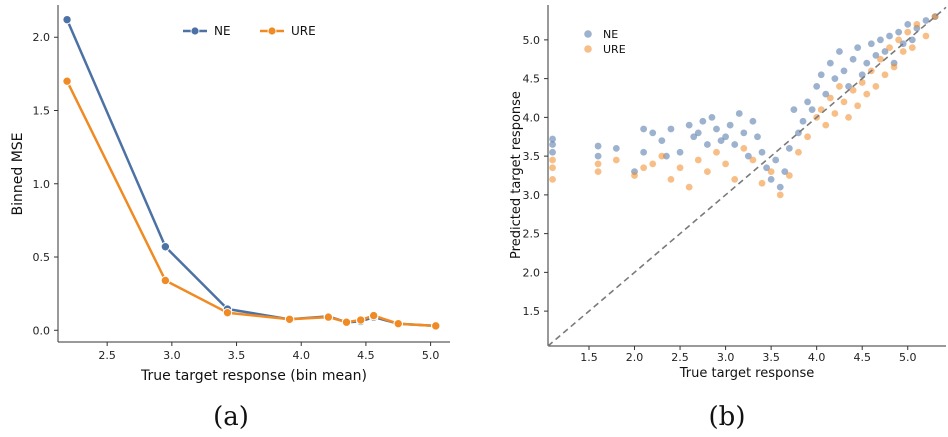 This screenshot has height=437, width=948. I want to click on panel-a-y-tick-label: 1.0, so click(42, 184).